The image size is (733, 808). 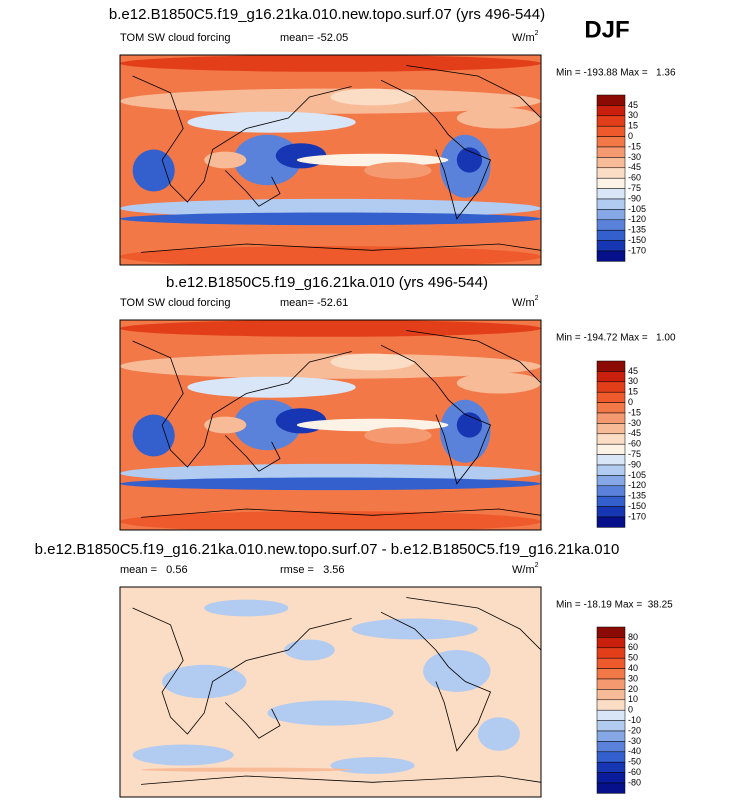 I want to click on season-label: DJF, so click(x=606, y=29).